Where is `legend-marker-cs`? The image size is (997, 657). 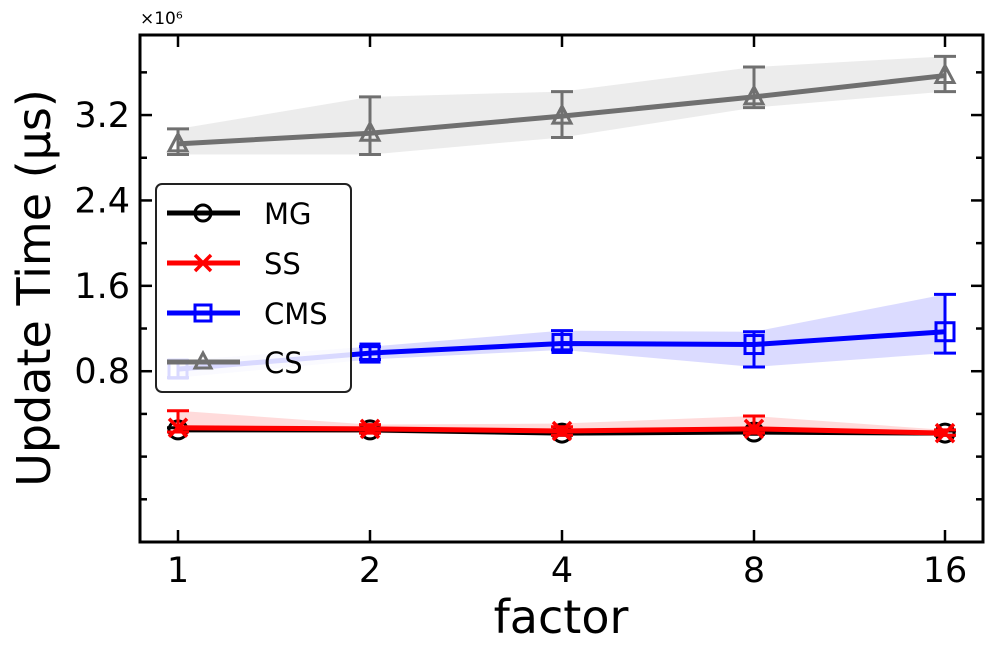 legend-marker-cs is located at coordinates (203, 359).